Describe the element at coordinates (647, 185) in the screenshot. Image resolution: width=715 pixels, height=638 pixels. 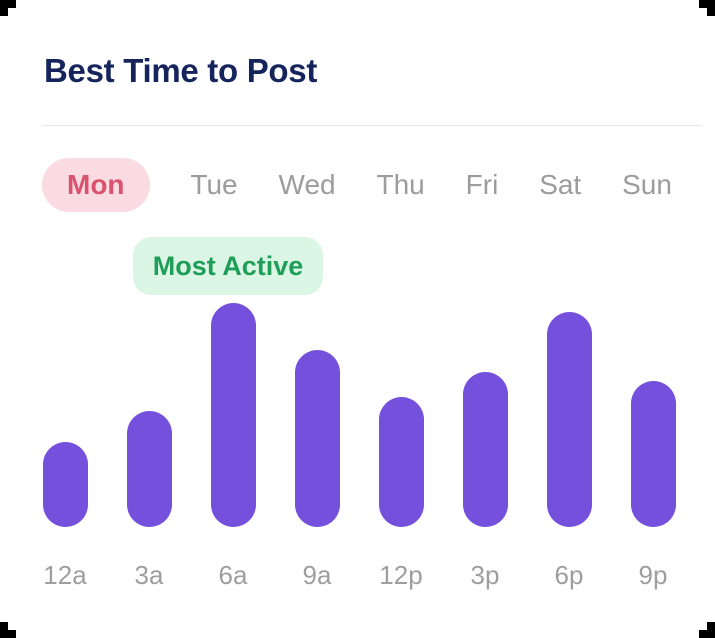
I see `tab-sun: Sun` at that location.